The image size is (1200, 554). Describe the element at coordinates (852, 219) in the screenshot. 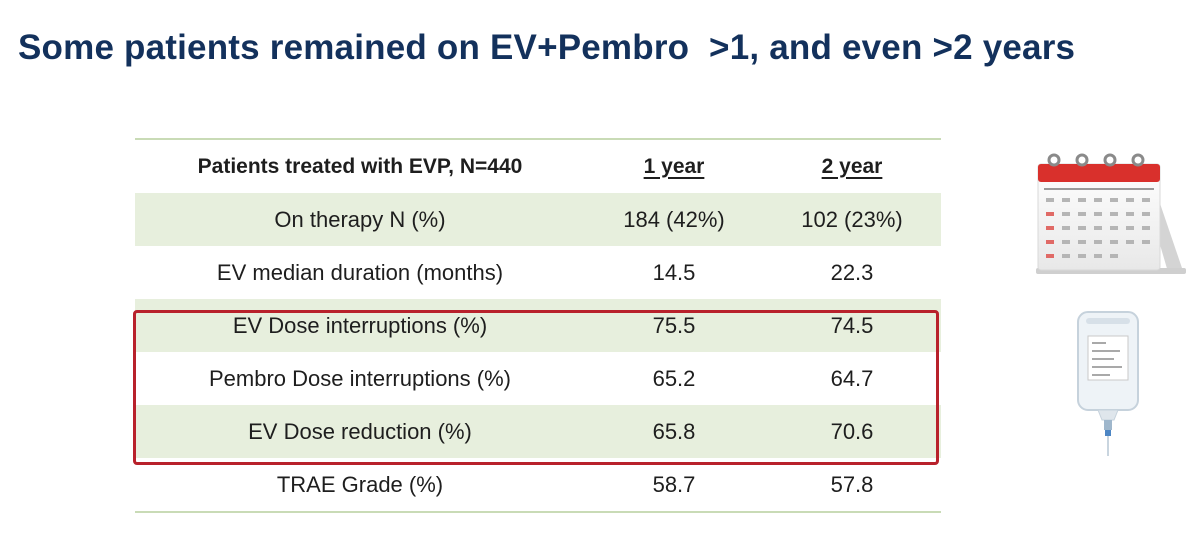

I see `row-value-2-year: 102 (23%)` at that location.